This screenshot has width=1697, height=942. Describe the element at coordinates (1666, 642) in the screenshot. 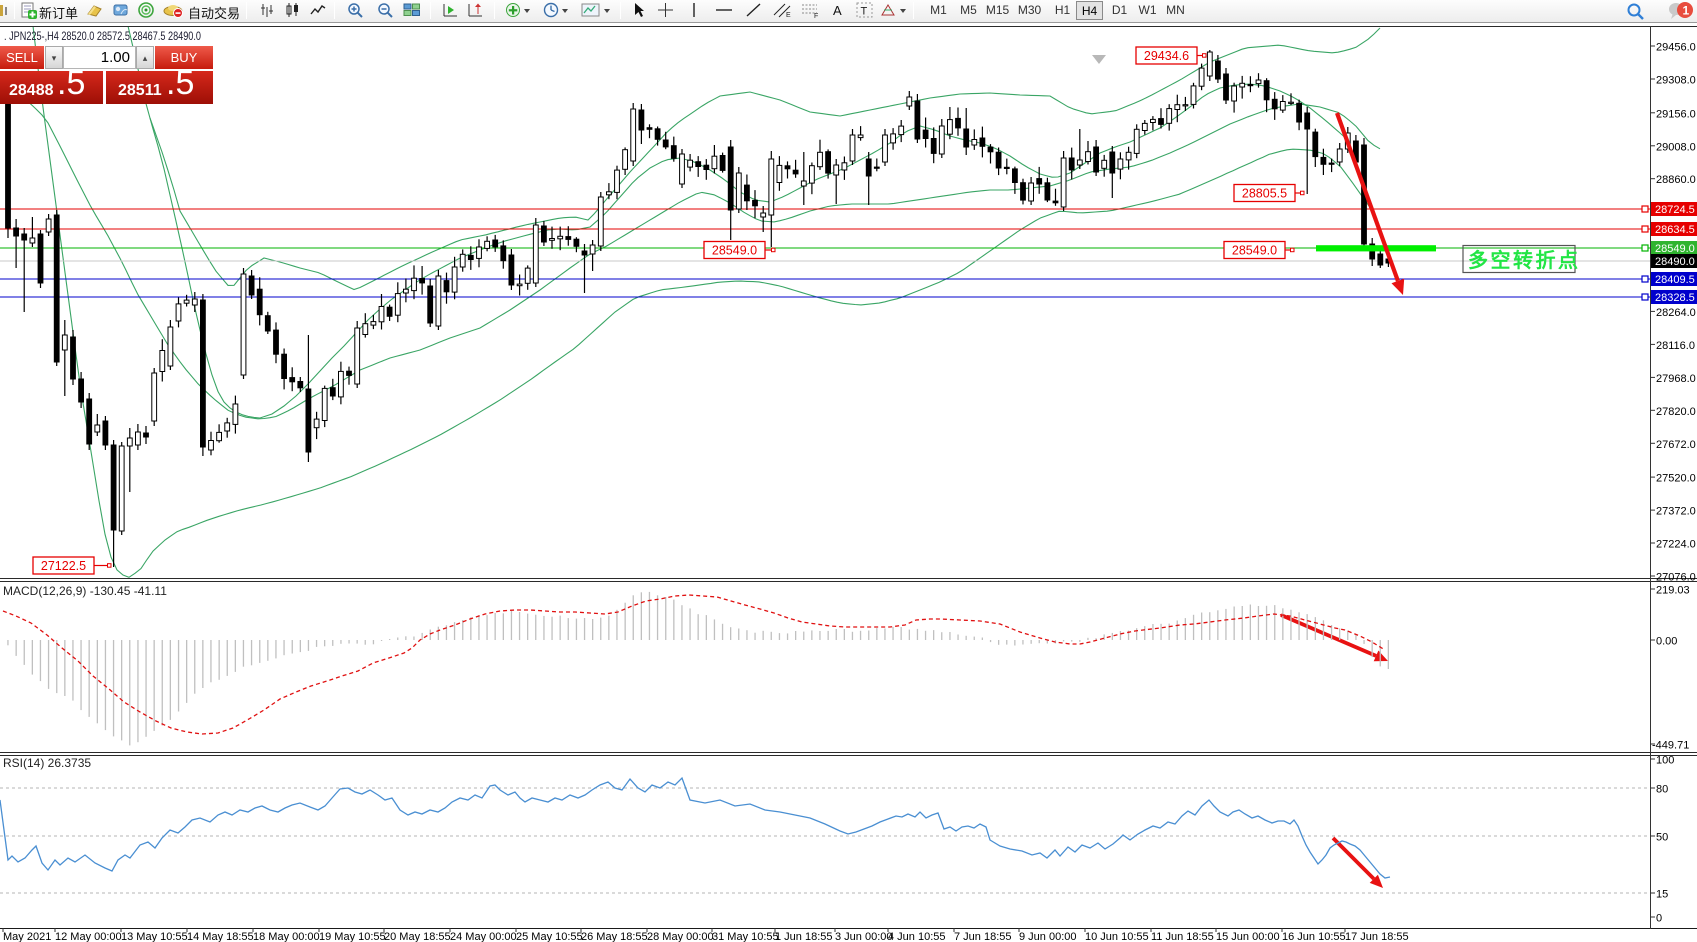

I see `svg-text: 0.00` at that location.